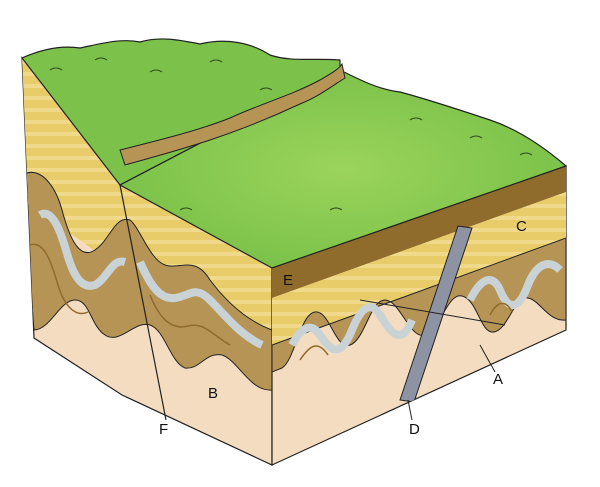 The height and width of the screenshot is (487, 600). Describe the element at coordinates (414, 429) in the screenshot. I see `label-d: D` at that location.